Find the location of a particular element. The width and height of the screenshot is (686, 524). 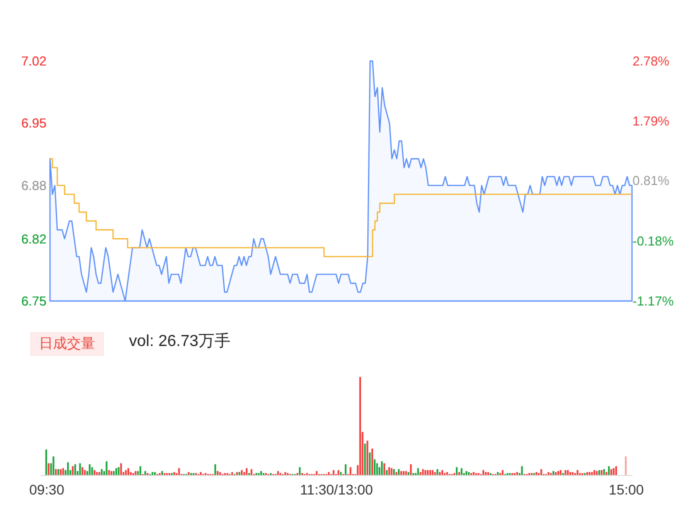

y2-tick-label: 2.78% is located at coordinates (651, 61).